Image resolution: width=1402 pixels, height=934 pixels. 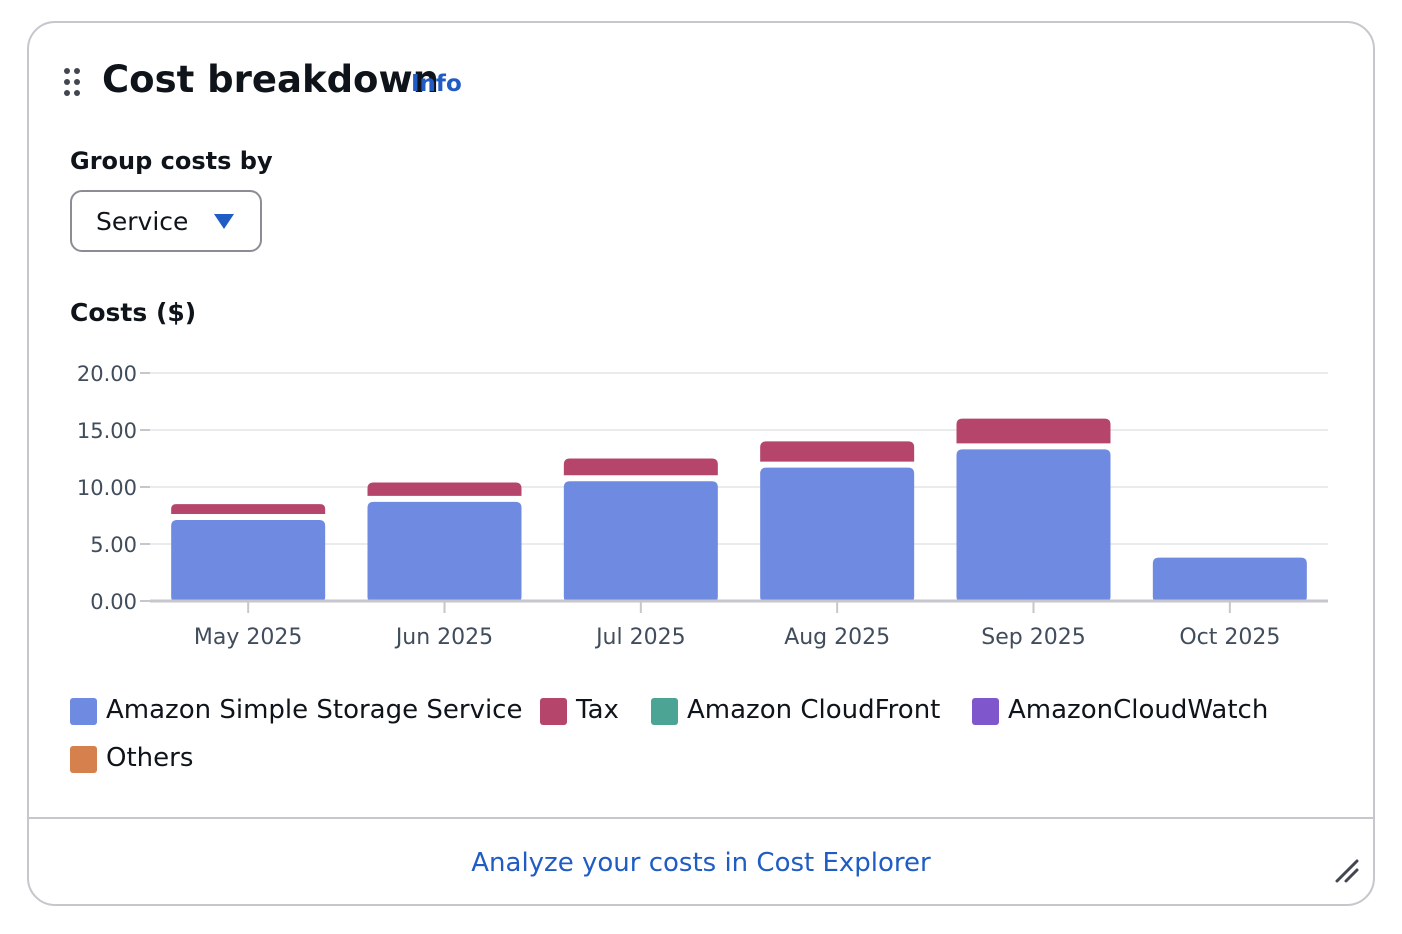 What do you see at coordinates (597, 710) in the screenshot?
I see `legend-label: Tax` at bounding box center [597, 710].